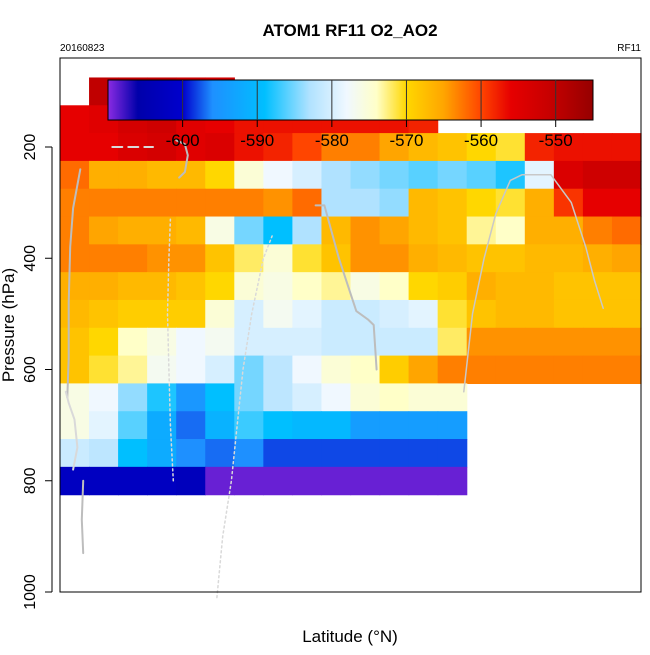  I want to click on colorbar-tick-label: -570, so click(406, 140).